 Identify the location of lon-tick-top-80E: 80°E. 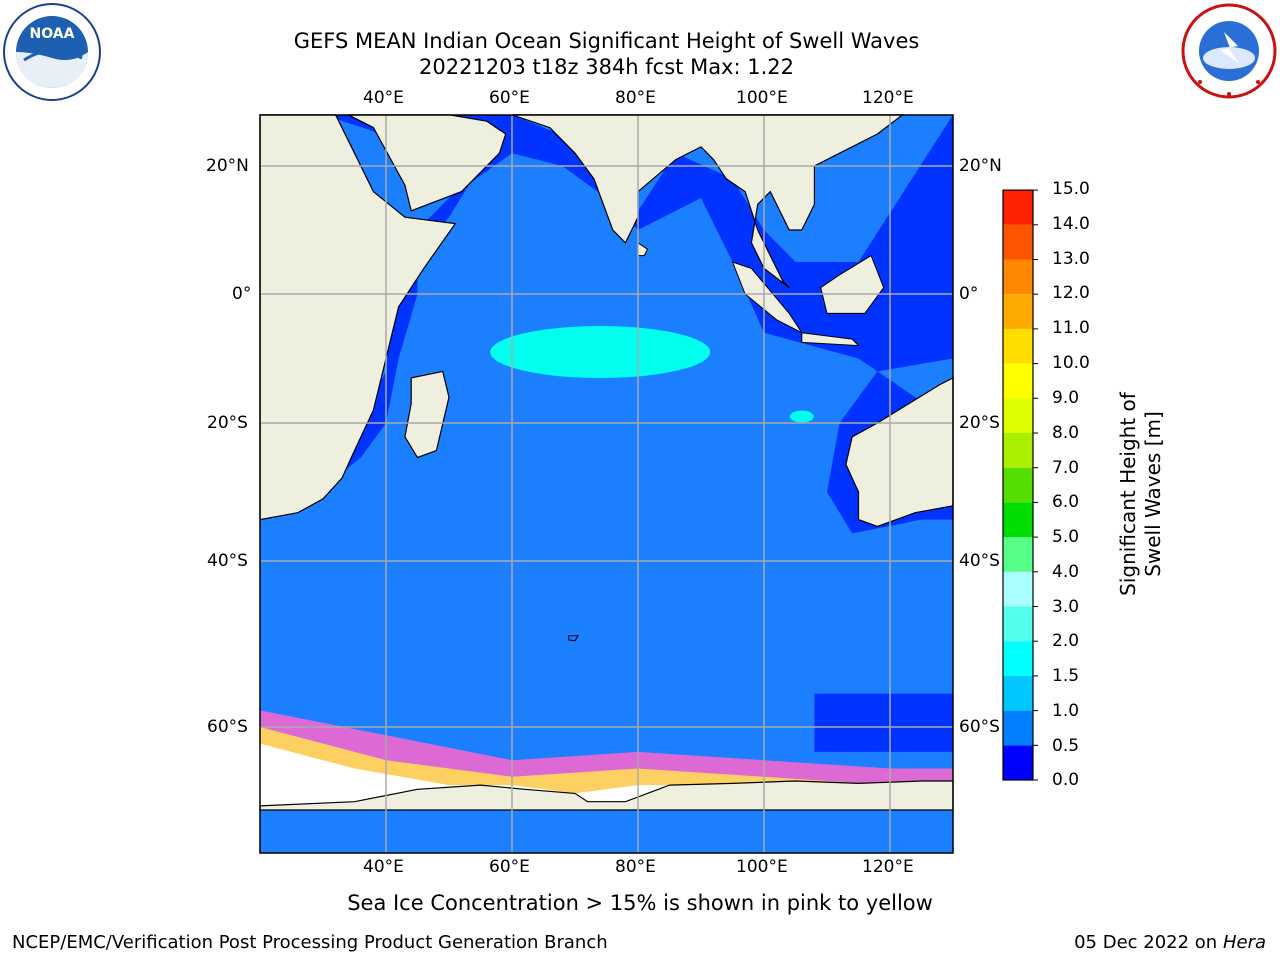
(635, 98).